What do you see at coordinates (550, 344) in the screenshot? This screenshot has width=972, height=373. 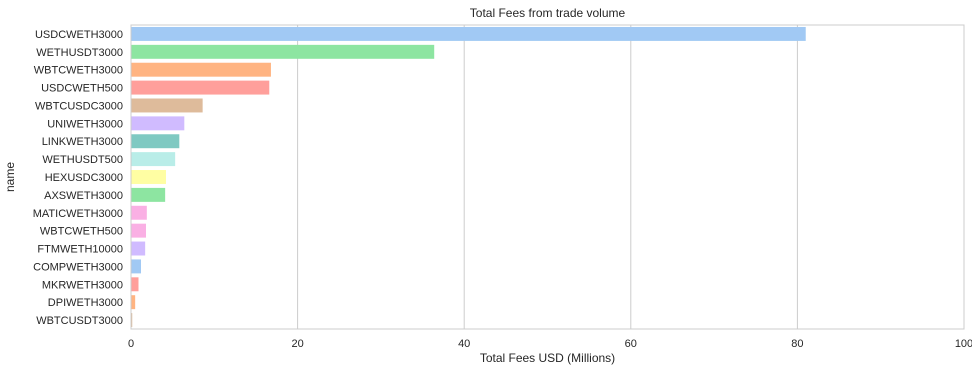 I see `x-tick-labels: 0 20 40 60 80 100` at bounding box center [550, 344].